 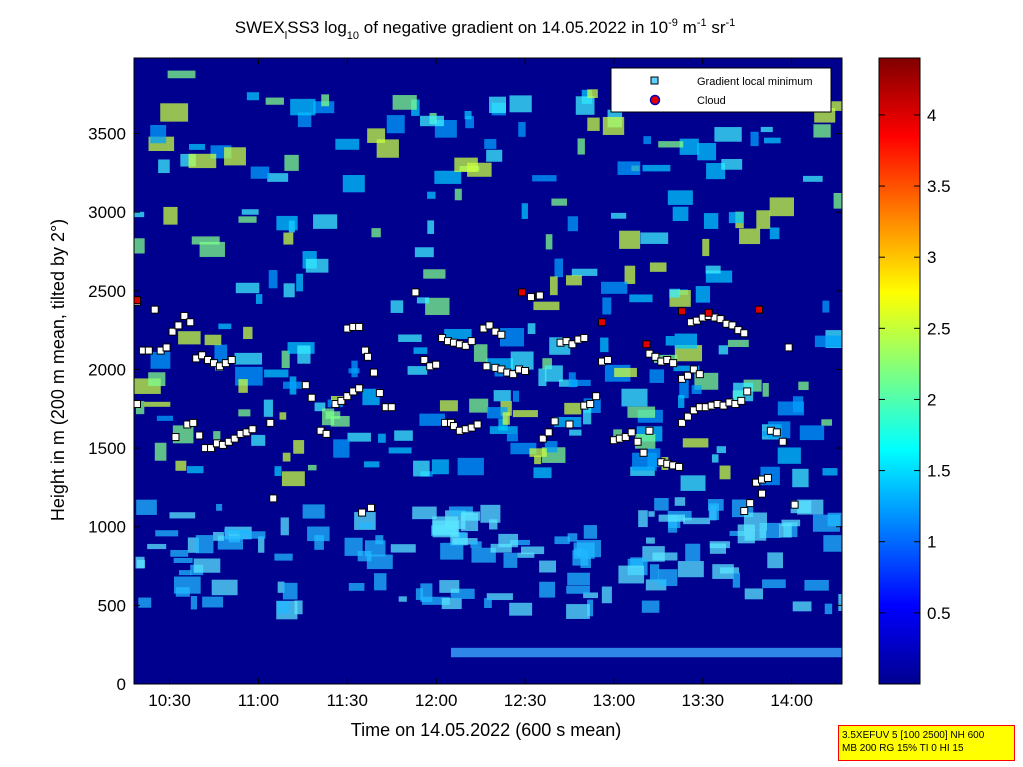 What do you see at coordinates (939, 471) in the screenshot?
I see `colorbar-tick-label: 1.5` at bounding box center [939, 471].